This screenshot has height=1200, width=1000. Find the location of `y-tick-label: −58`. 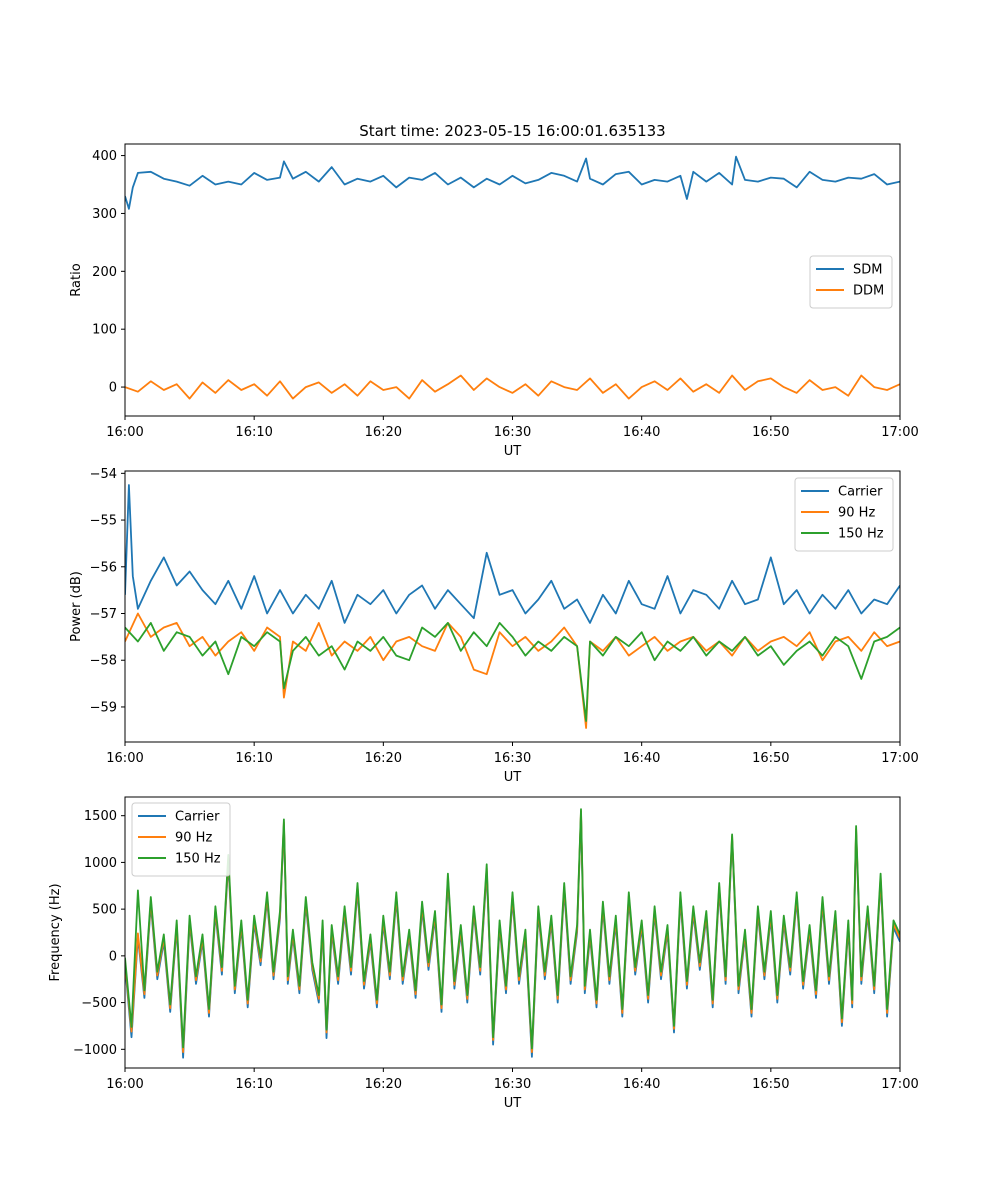

y-tick-label: −58 is located at coordinates (103, 661).